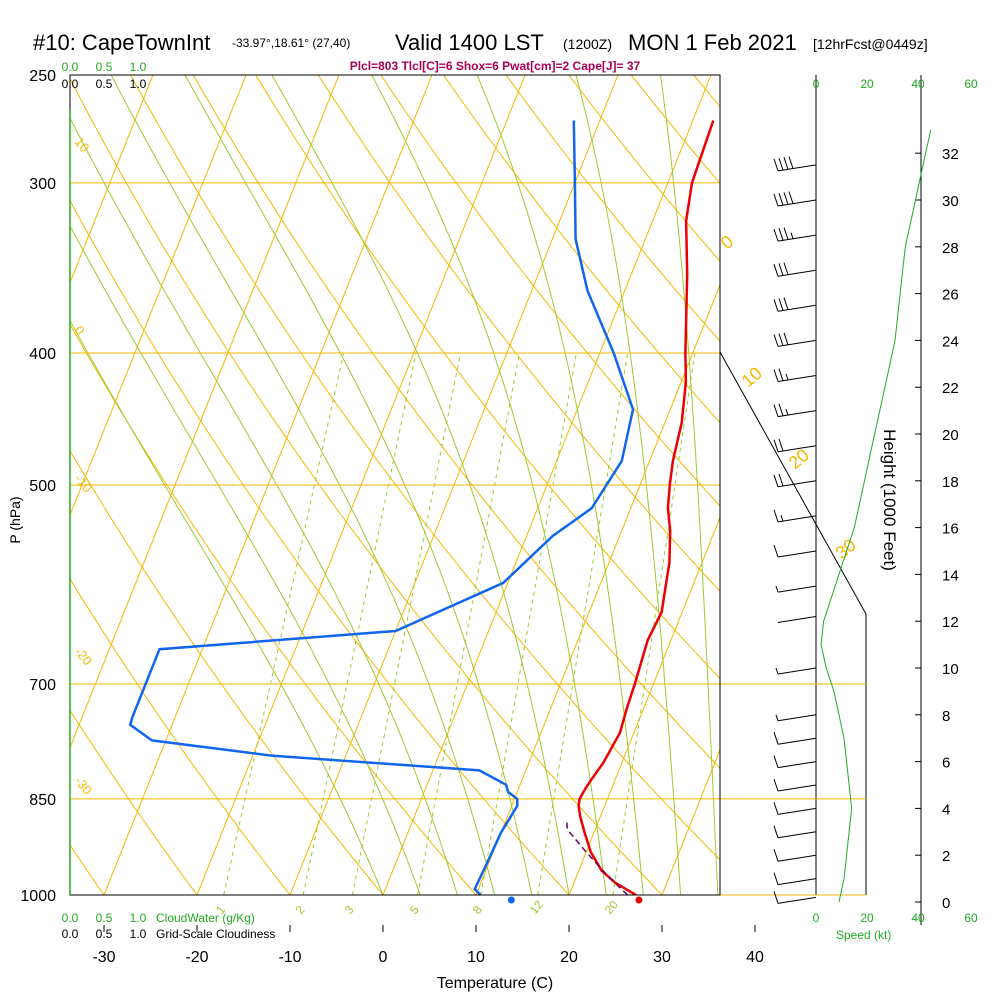  Describe the element at coordinates (867, 918) in the screenshot. I see `wind-speed-tick-bottom: 20` at that location.